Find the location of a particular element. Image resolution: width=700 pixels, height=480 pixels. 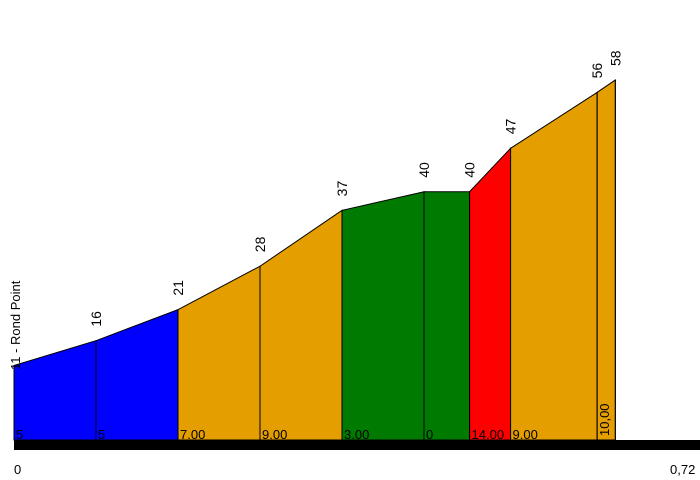

start-point-label: 11 - Rond Point is located at coordinates (15, 325).